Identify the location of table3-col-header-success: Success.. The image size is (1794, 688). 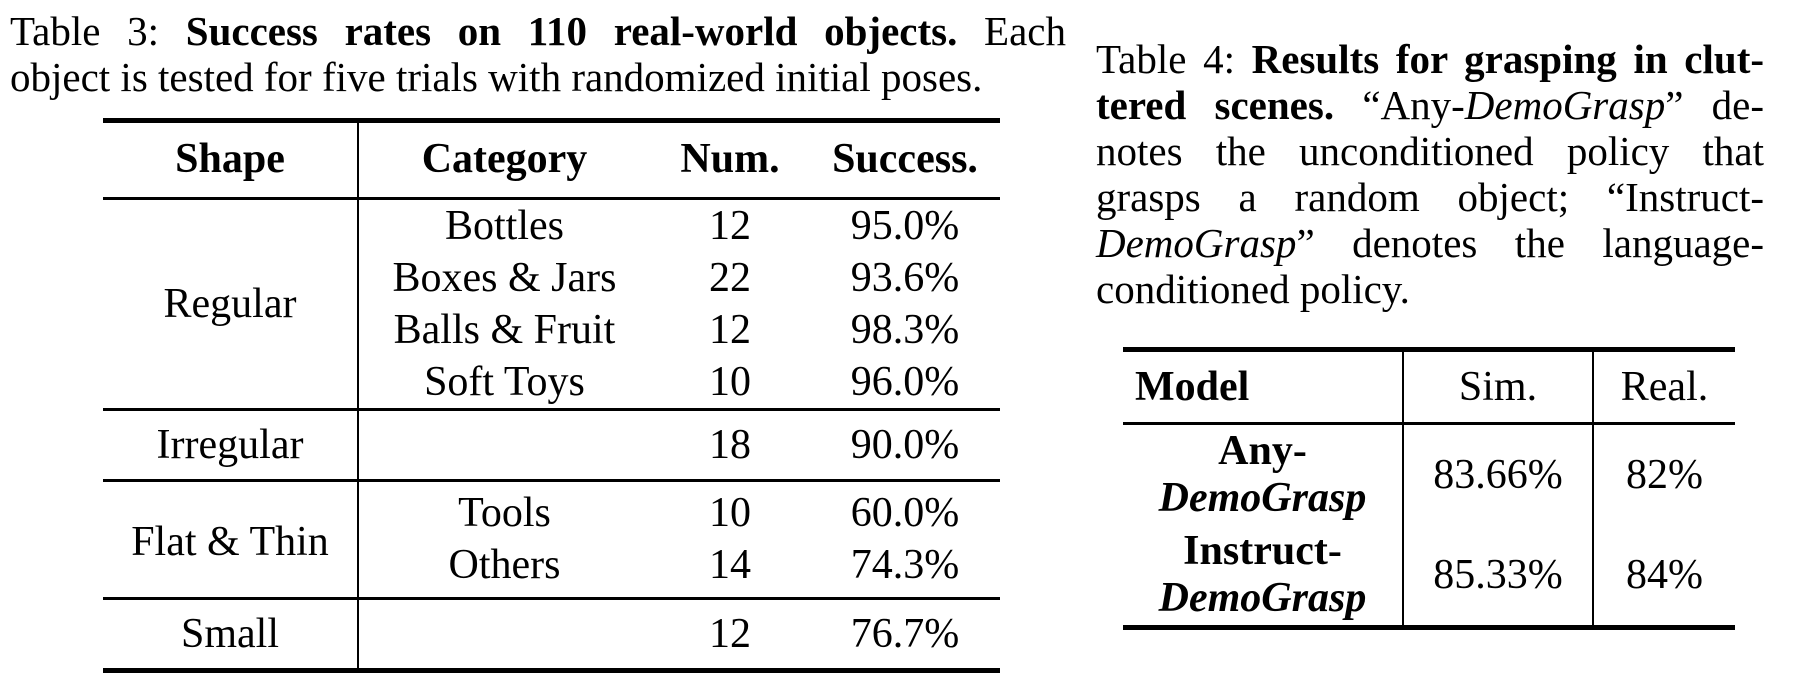
(905, 159).